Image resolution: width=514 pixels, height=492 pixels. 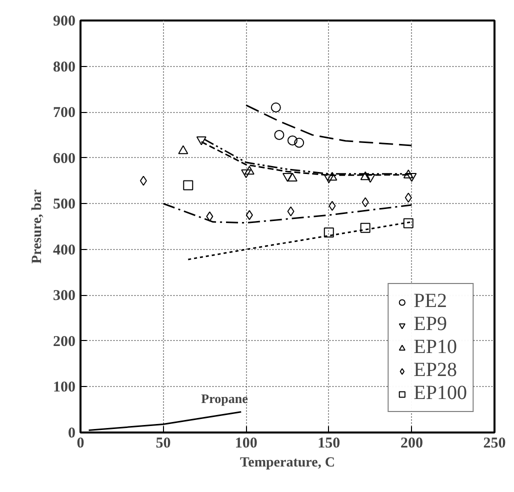 What do you see at coordinates (411, 444) in the screenshot?
I see `x-tick-label: 200` at bounding box center [411, 444].